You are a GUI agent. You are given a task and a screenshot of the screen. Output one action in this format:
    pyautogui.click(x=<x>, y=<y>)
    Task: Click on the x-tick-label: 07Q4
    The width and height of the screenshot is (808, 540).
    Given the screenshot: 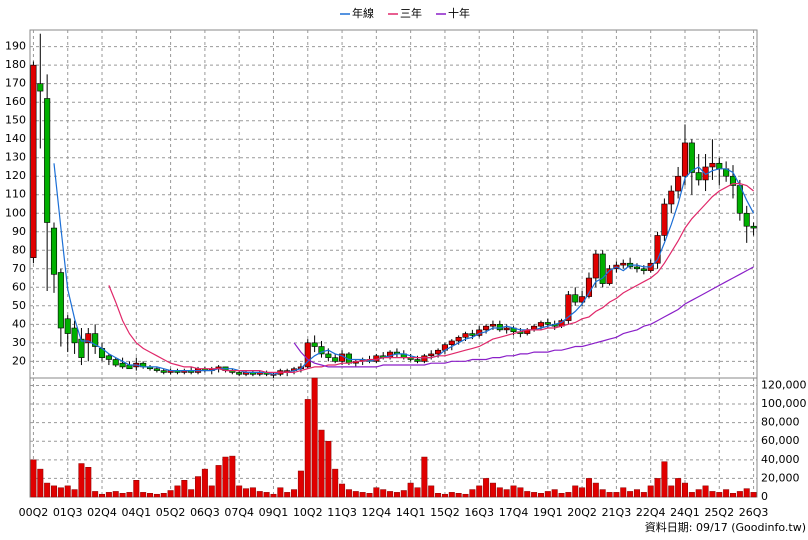 What is the action you would take?
    pyautogui.click(x=239, y=512)
    